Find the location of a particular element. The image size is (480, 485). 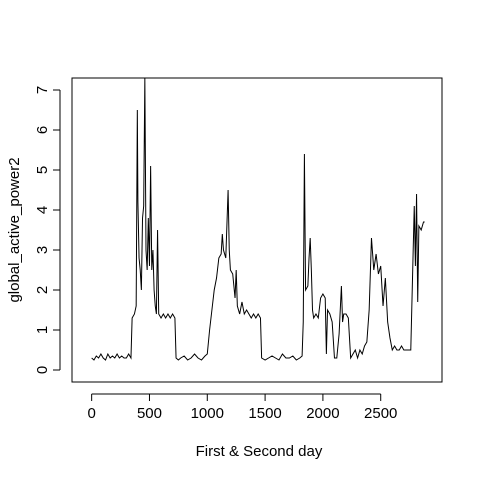

y-tick-label: 7 is located at coordinates (42, 90).